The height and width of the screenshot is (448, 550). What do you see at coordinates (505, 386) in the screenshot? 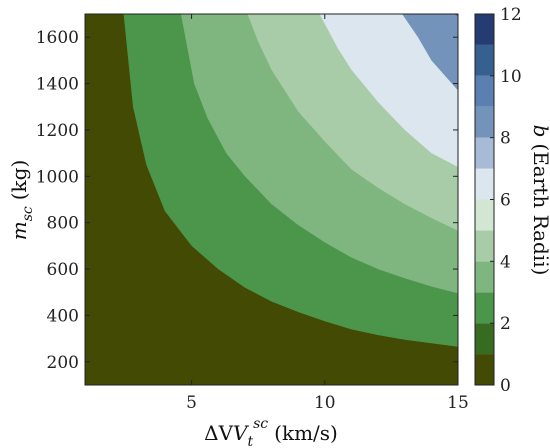
I see `colorbar-tick-label: 0` at bounding box center [505, 386].